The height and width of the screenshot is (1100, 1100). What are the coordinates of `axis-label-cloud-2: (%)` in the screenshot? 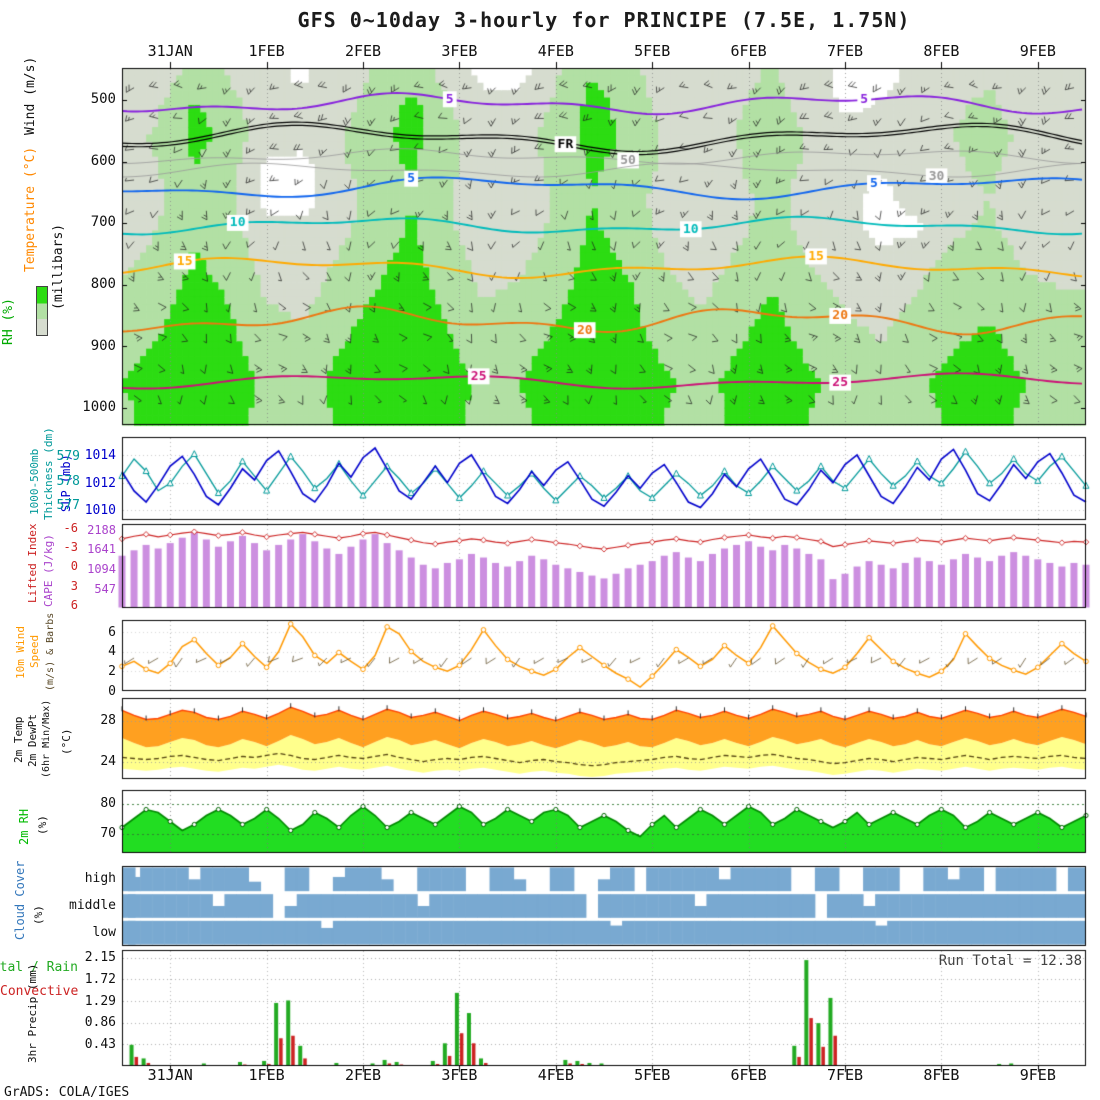 It's located at (38, 915).